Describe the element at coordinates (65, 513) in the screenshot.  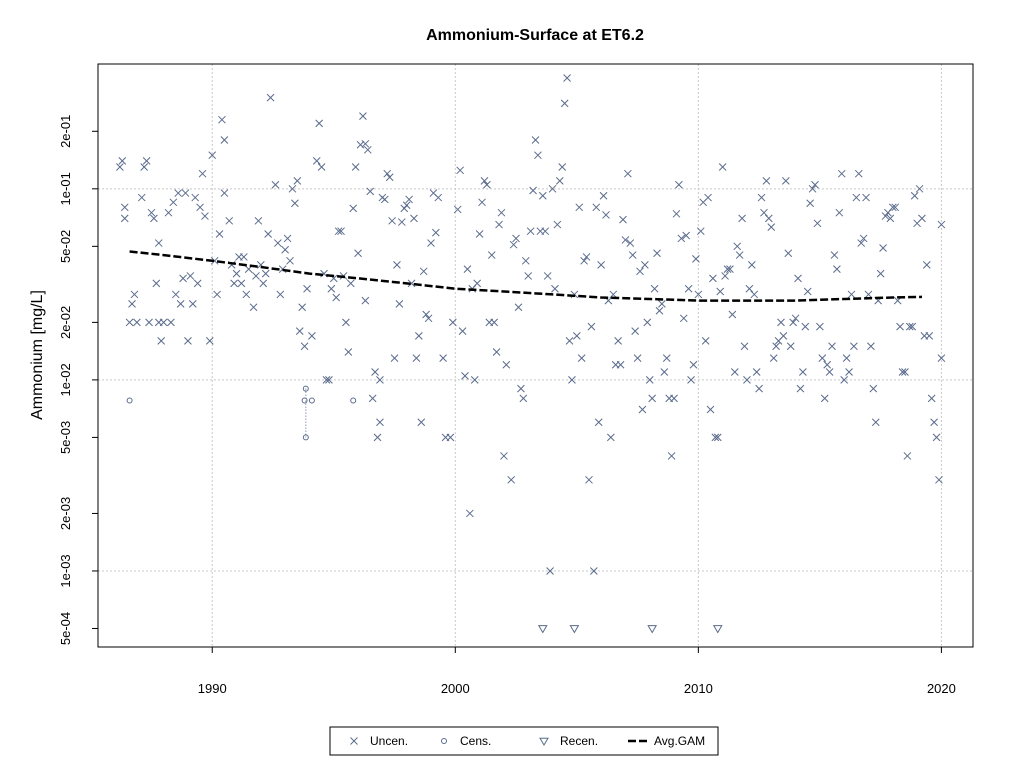
I see `y-tick-label: 2e-03` at that location.